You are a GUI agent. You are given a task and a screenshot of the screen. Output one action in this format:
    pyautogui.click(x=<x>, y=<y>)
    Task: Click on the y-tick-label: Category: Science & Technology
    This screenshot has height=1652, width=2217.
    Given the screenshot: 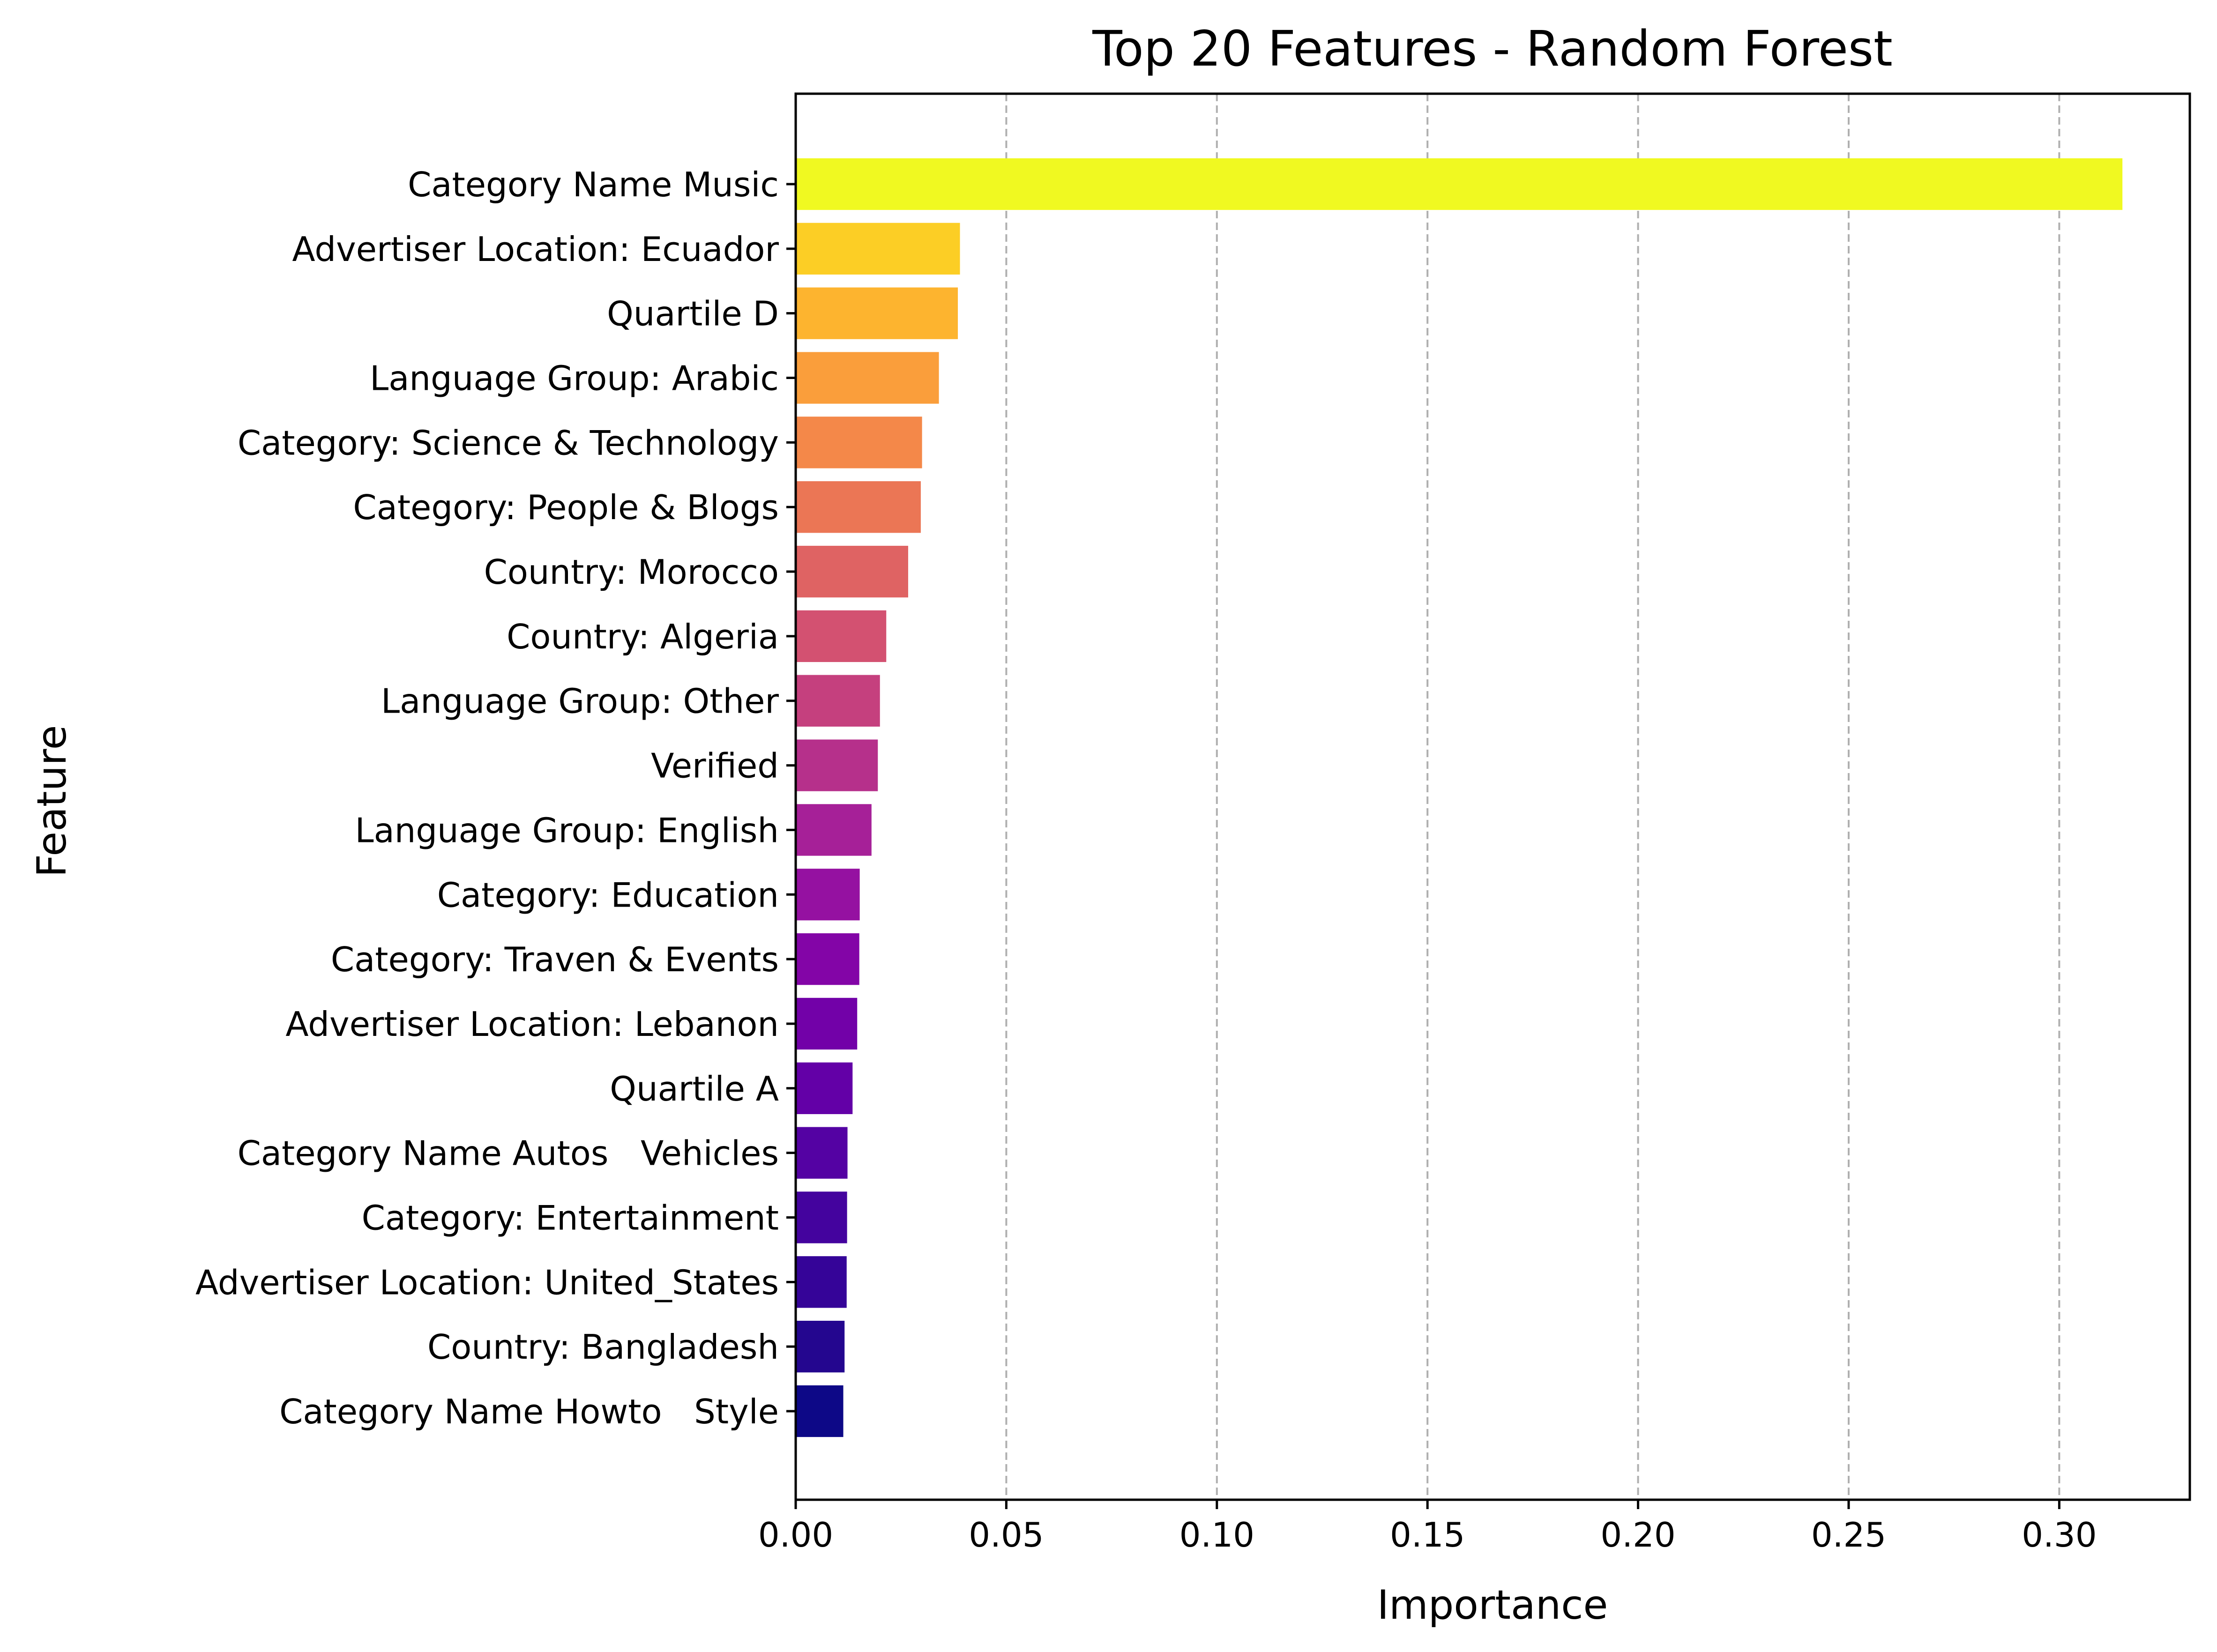 What is the action you would take?
    pyautogui.click(x=509, y=442)
    